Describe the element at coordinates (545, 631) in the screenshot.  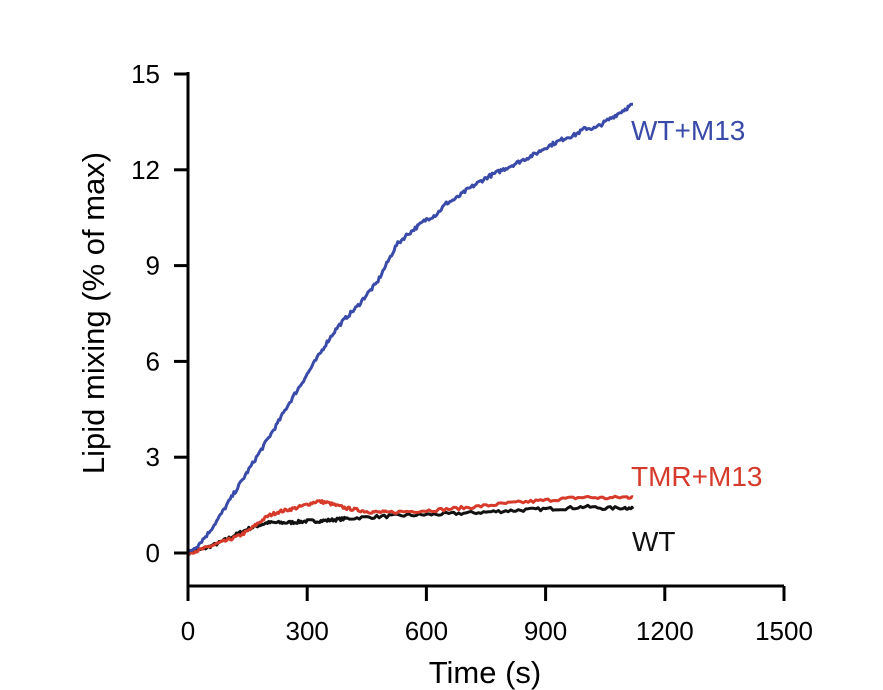
I see `x-tick-label: 900` at that location.